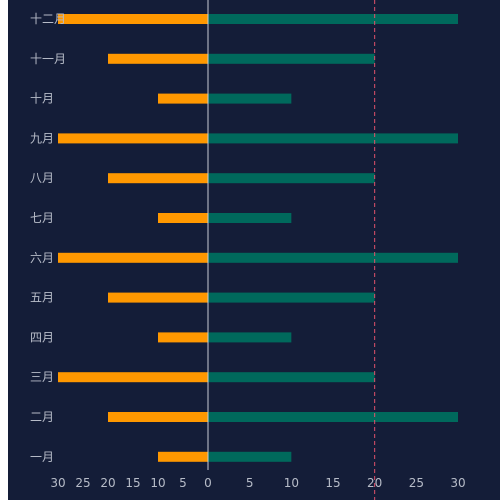  Describe the element at coordinates (82, 483) in the screenshot. I see `left-tick-25: 25` at that location.